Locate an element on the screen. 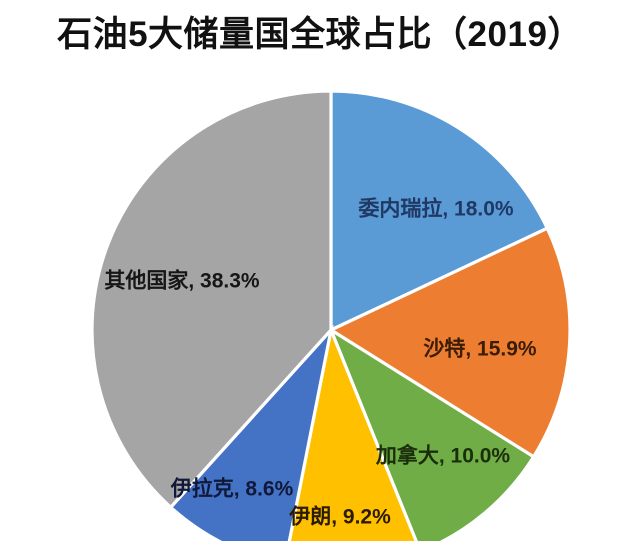  pie-slice-label-2: 沙特, 15.9% is located at coordinates (480, 349).